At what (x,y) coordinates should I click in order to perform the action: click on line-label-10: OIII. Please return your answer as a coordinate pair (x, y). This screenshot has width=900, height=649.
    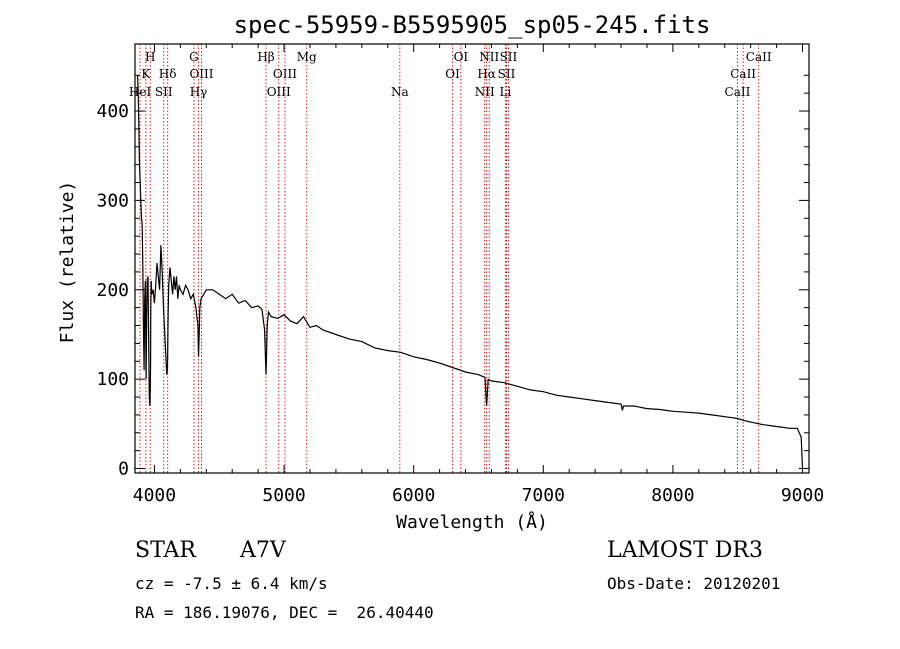
    Looking at the image, I should click on (285, 74).